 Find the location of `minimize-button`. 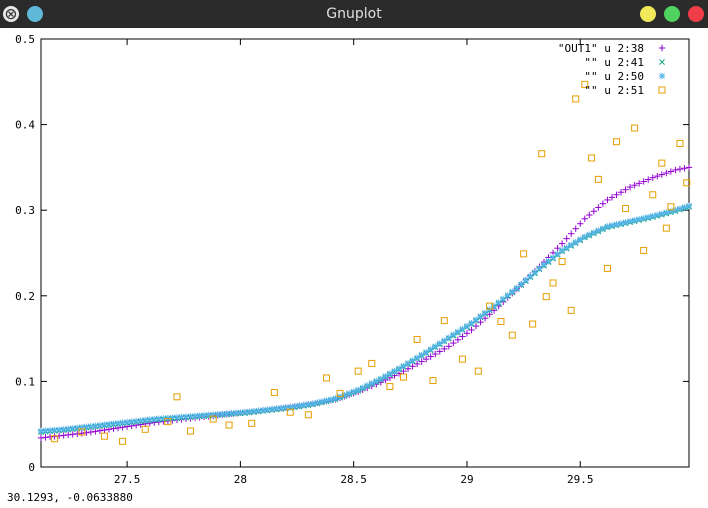

minimize-button is located at coordinates (648, 14).